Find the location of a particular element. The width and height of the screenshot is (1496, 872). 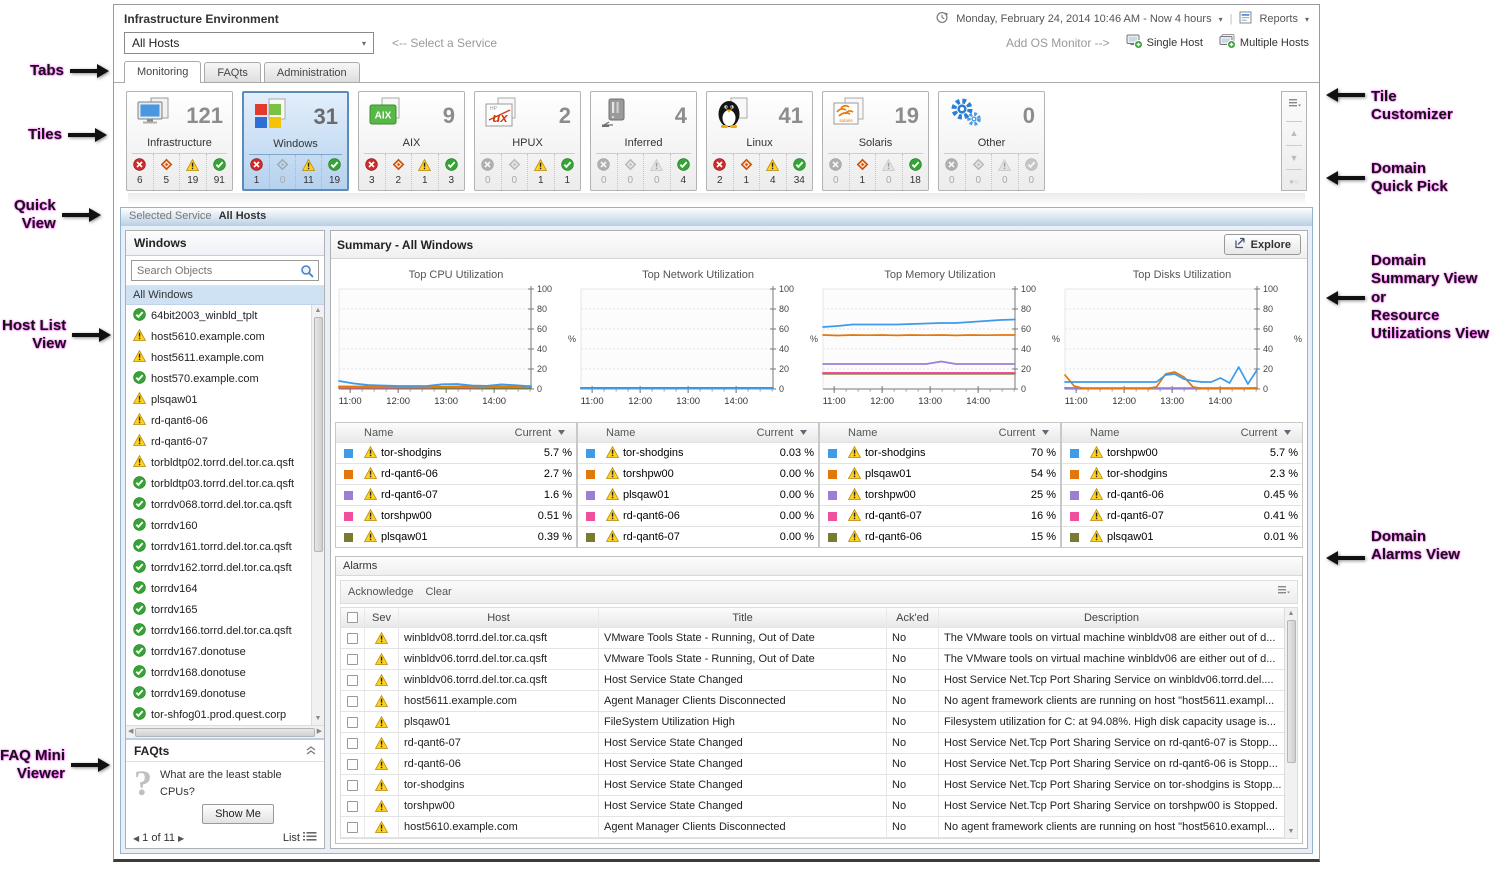

tile-status-warning: 11 is located at coordinates (308, 172).